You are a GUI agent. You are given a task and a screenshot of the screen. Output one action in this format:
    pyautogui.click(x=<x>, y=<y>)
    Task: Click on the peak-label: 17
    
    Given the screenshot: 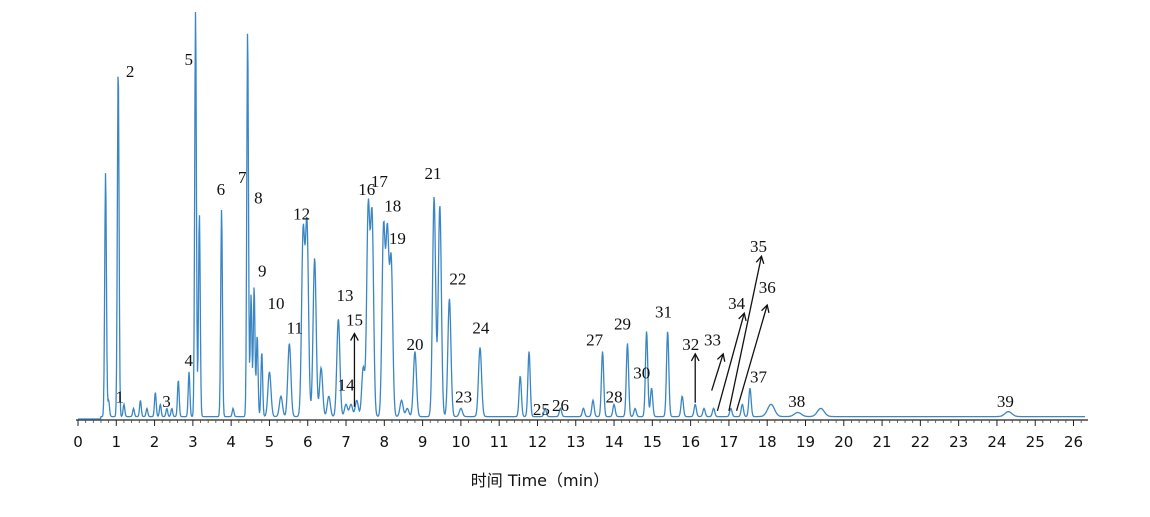 What is the action you would take?
    pyautogui.click(x=380, y=181)
    